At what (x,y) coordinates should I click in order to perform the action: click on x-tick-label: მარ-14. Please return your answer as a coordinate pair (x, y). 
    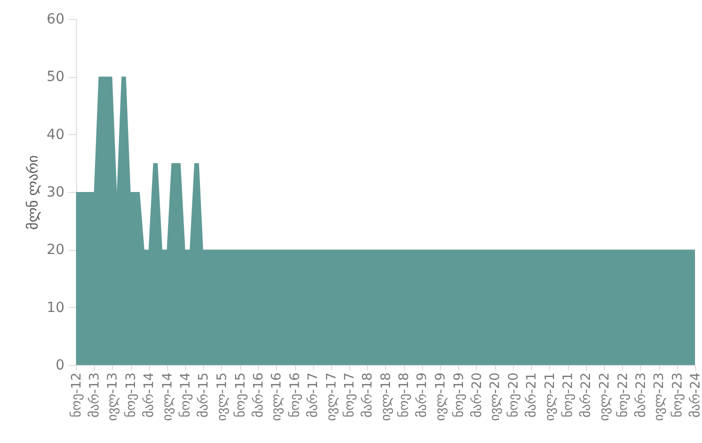
    Looking at the image, I should click on (150, 395).